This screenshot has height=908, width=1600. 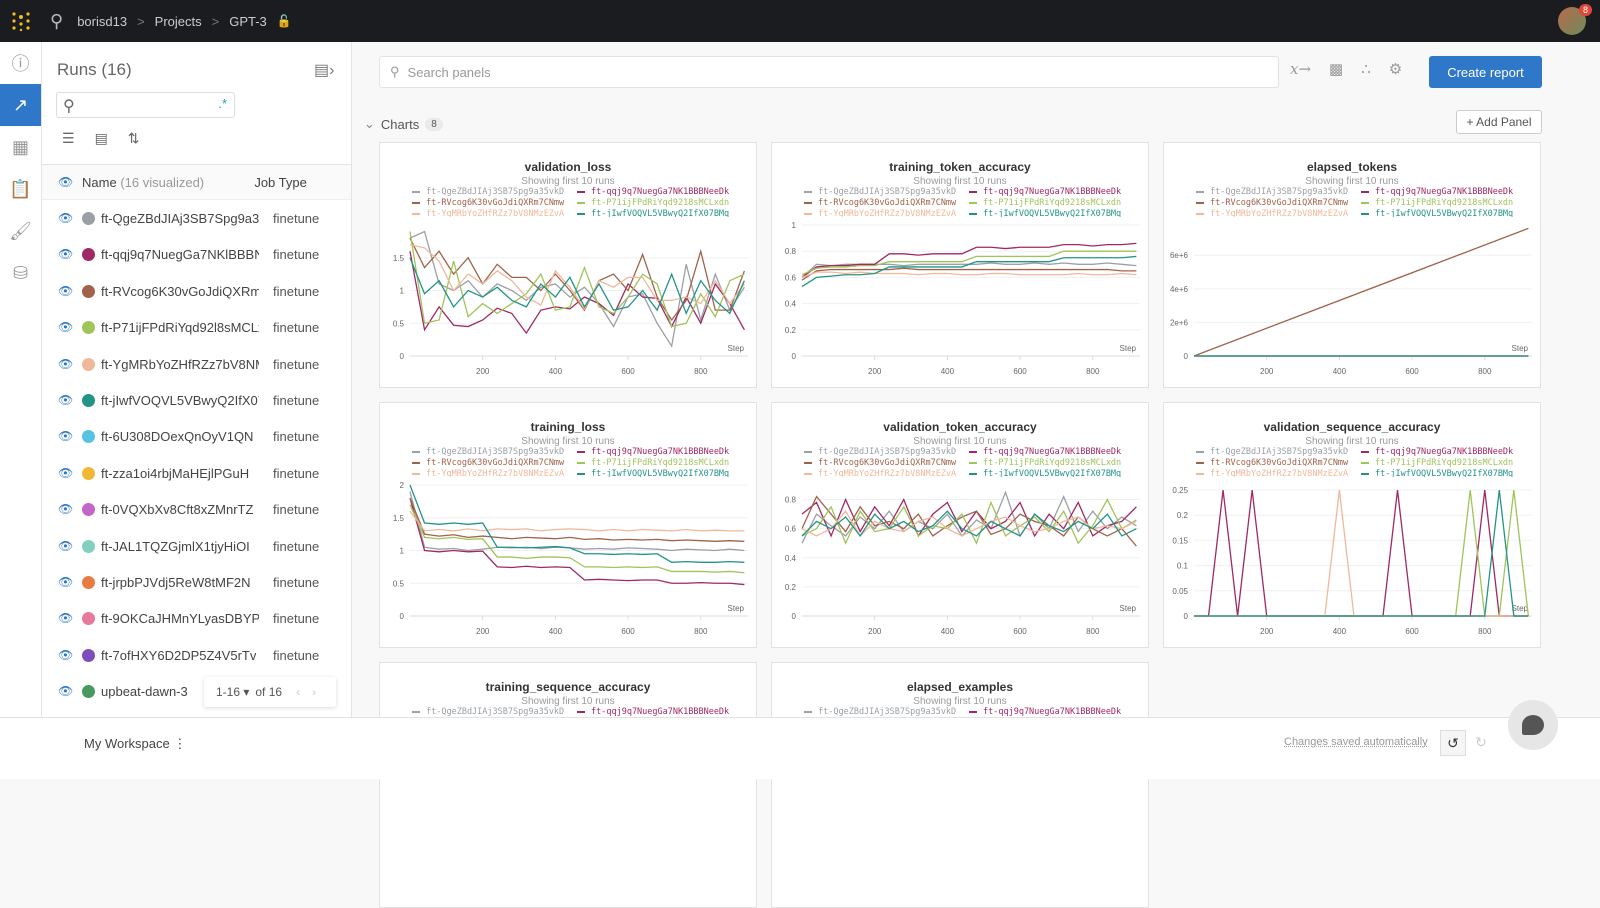 What do you see at coordinates (324, 70) in the screenshot?
I see `table-toggle-icon: ▤›` at bounding box center [324, 70].